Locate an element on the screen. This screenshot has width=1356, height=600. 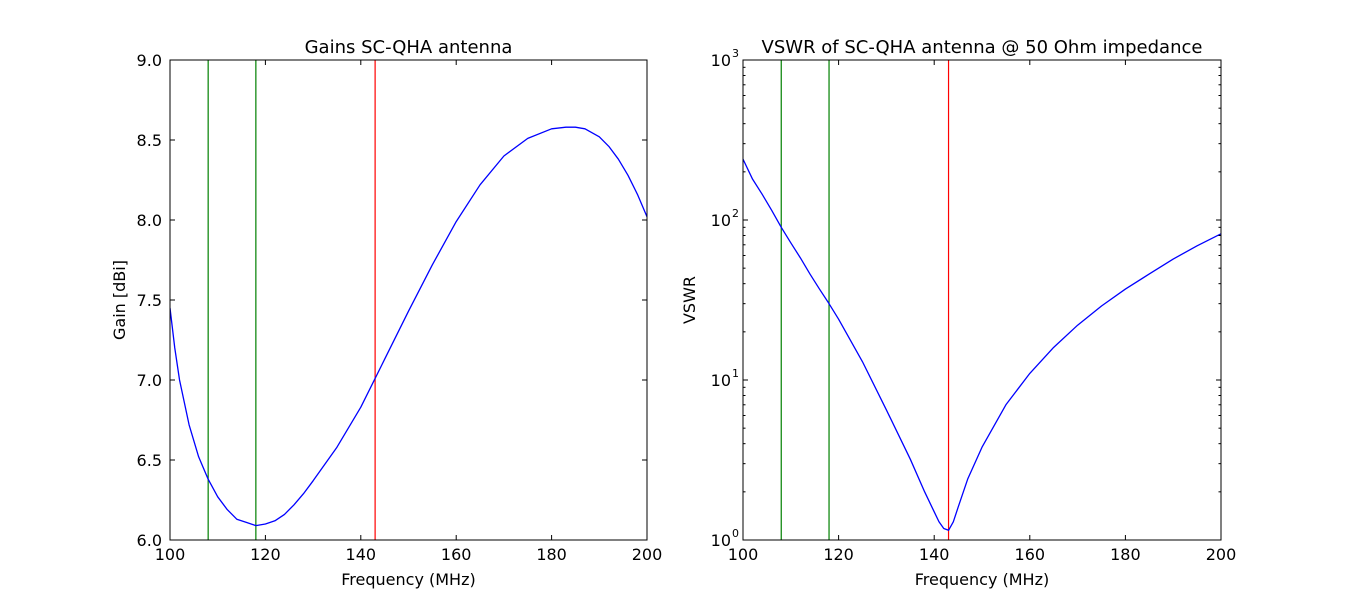
gain-x-tick-label: 100 is located at coordinates (170, 554).